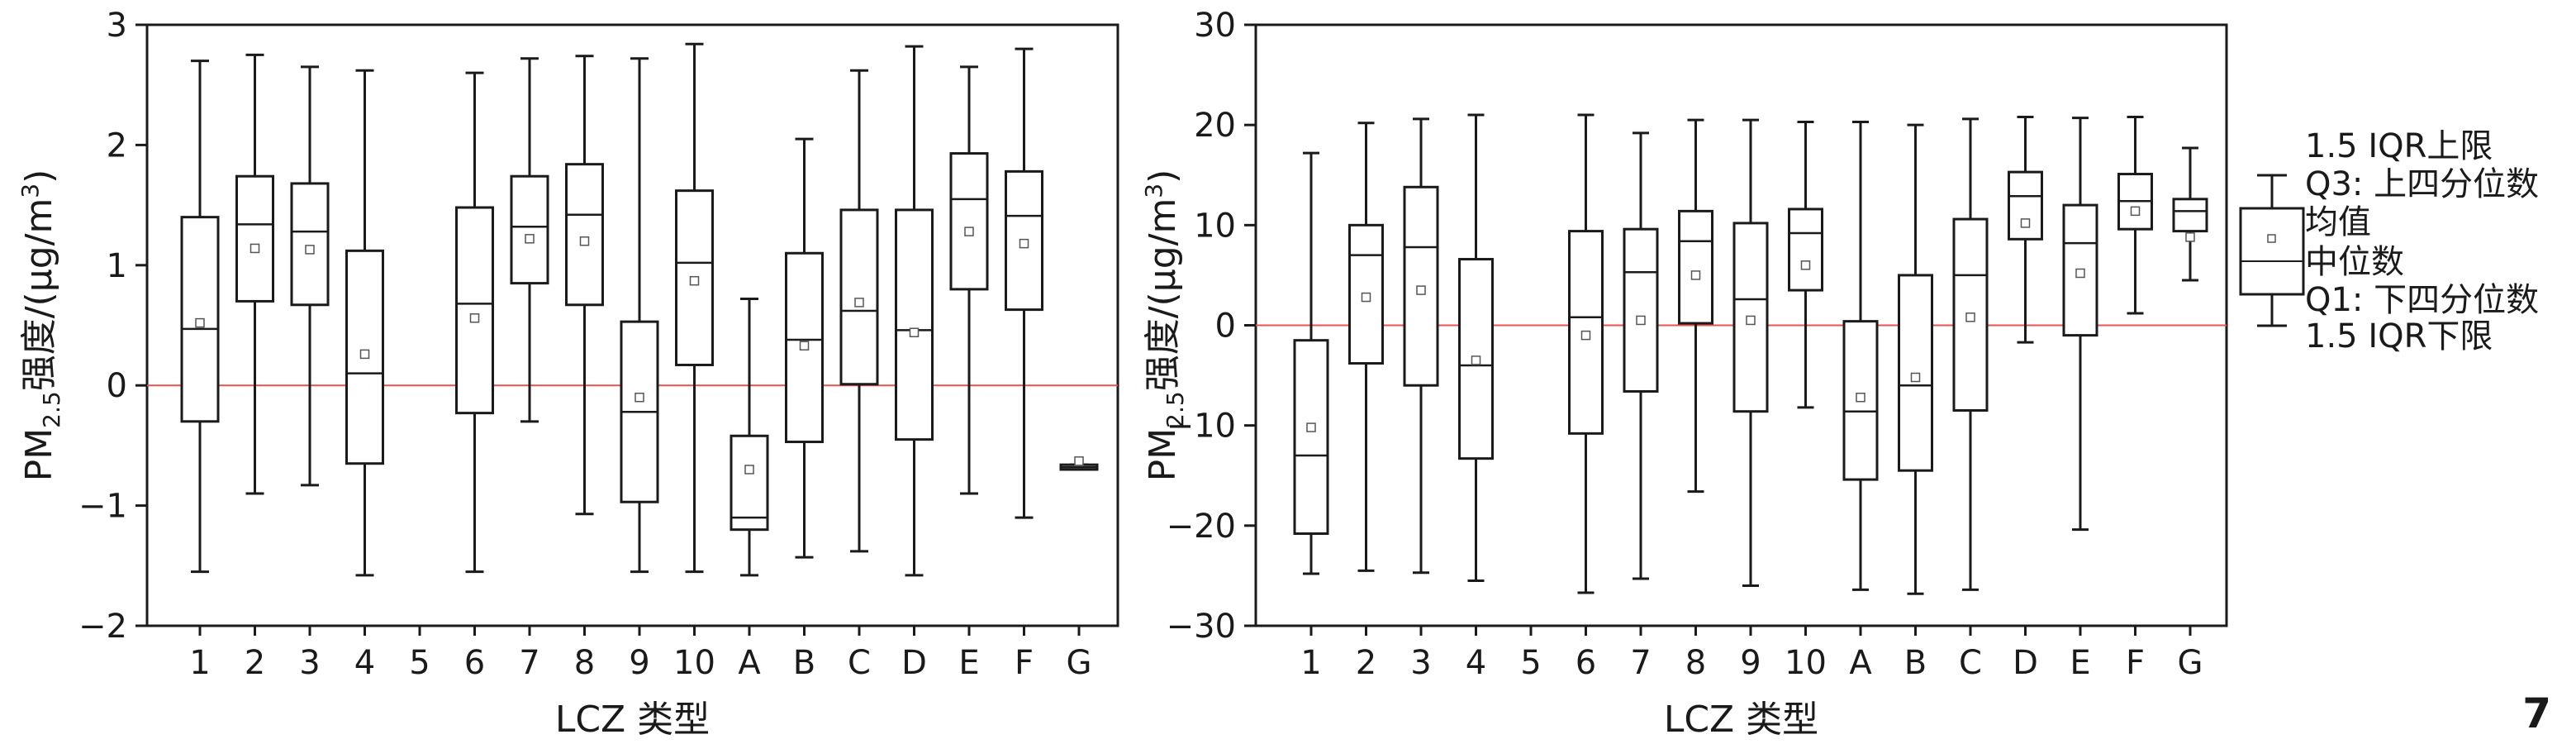  I want to click on page-number: 7, so click(2536, 713).